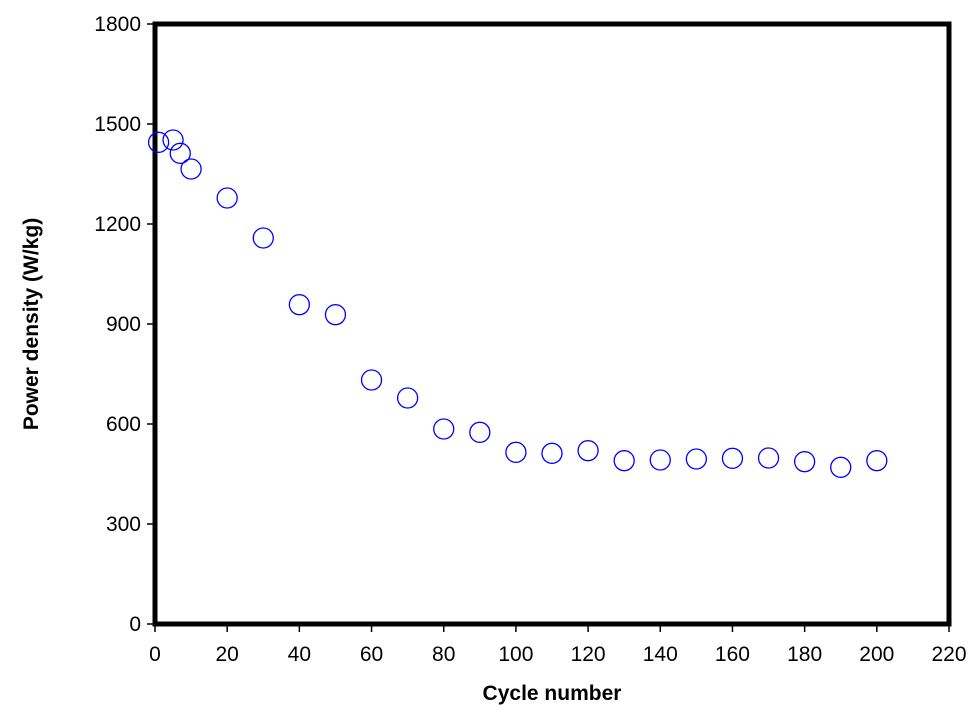 The width and height of the screenshot is (974, 713). I want to click on y-tick-label: 300, so click(123, 524).